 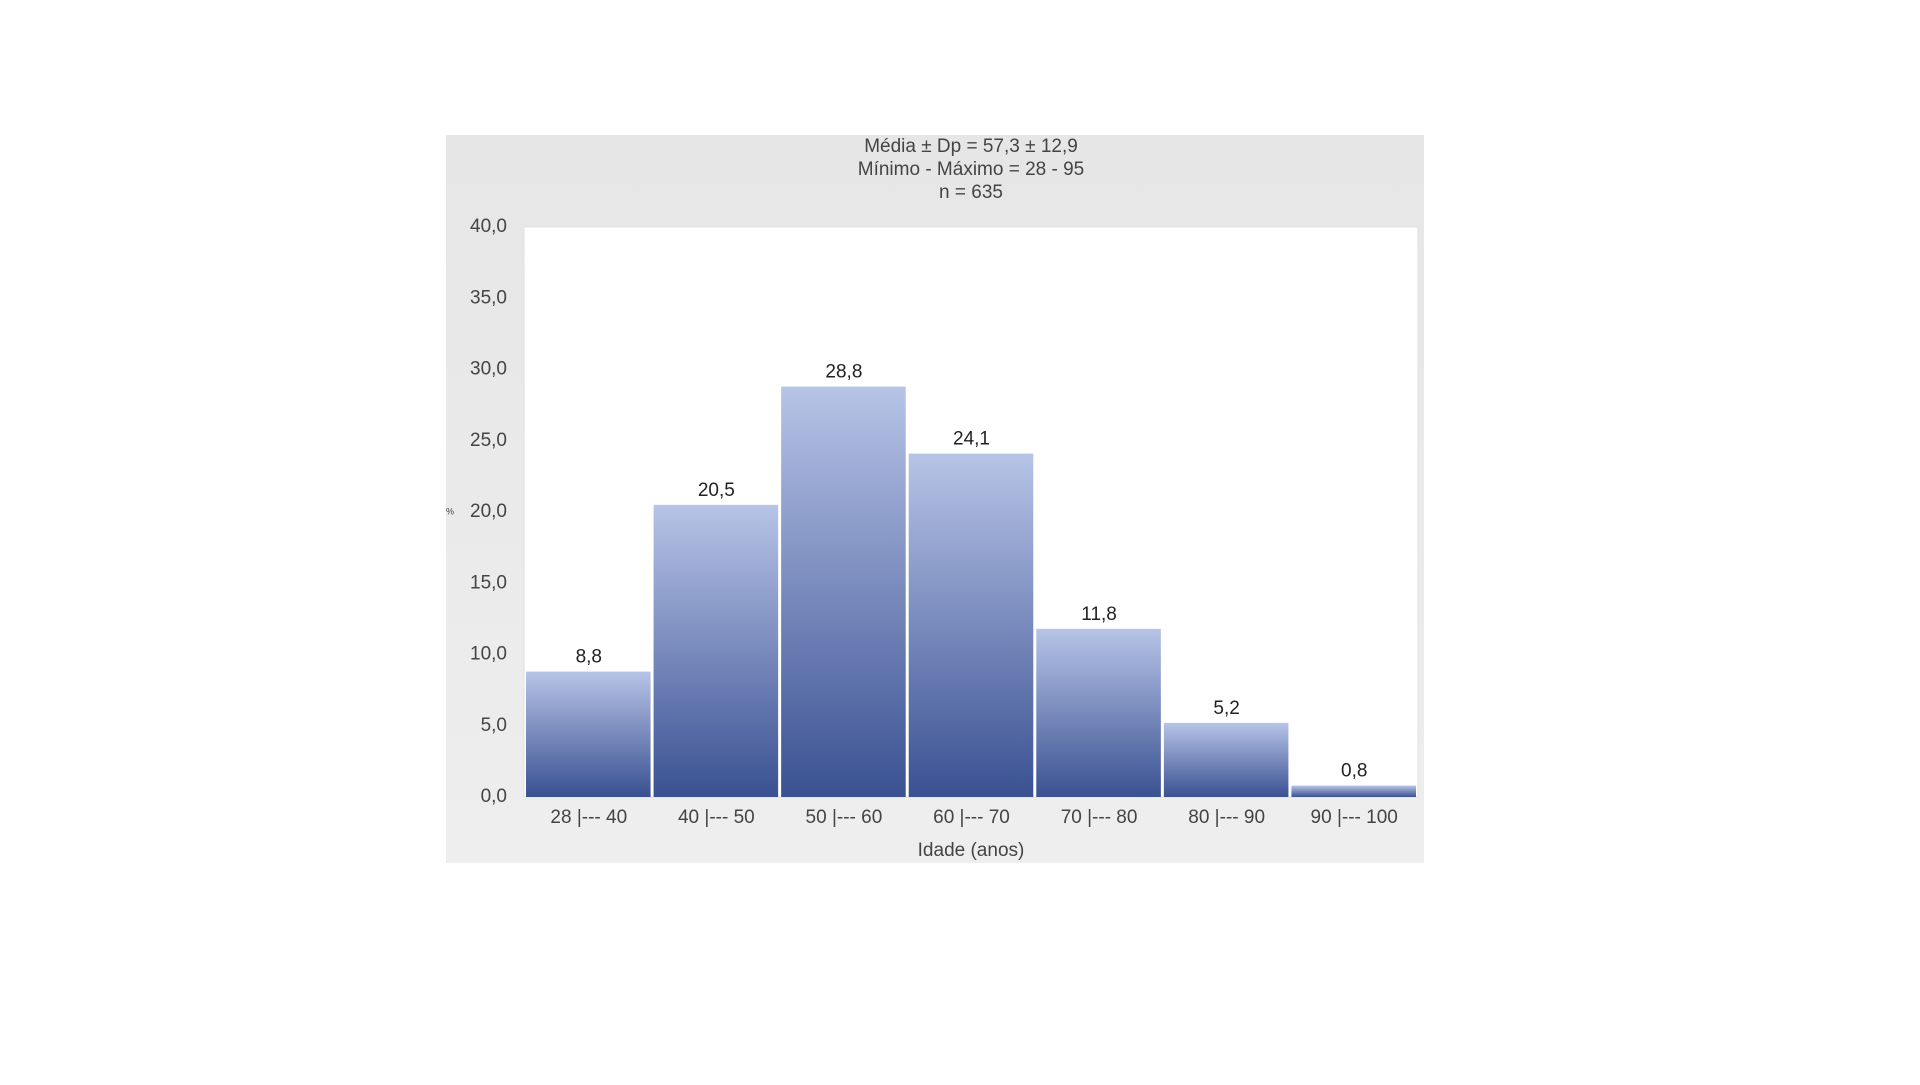 What do you see at coordinates (494, 796) in the screenshot?
I see `y-tick-label: 0,0` at bounding box center [494, 796].